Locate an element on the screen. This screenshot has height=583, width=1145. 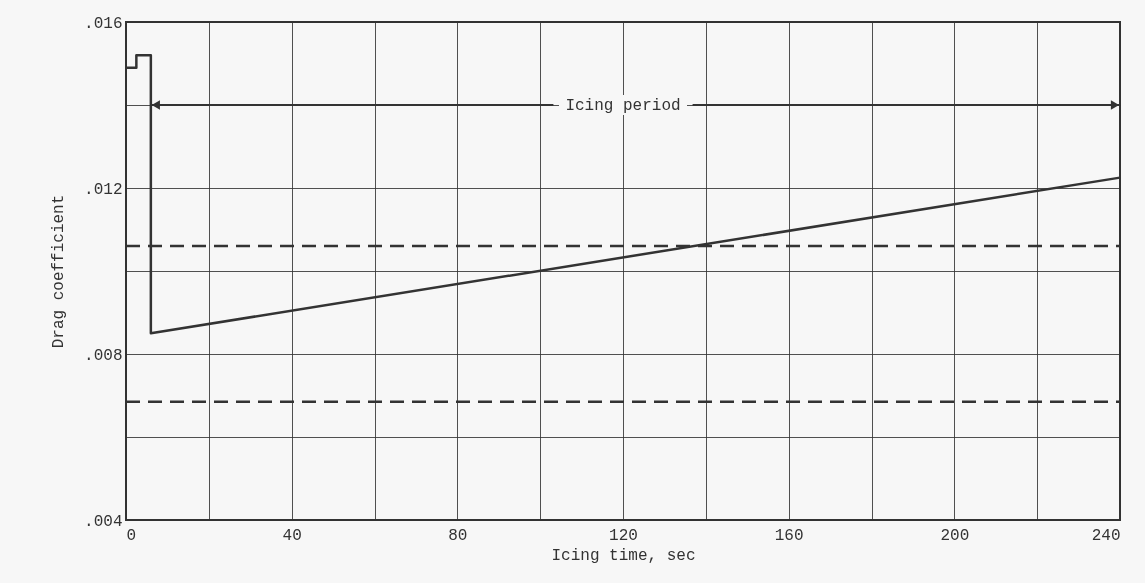
x-tick-label: 160 is located at coordinates (789, 535).